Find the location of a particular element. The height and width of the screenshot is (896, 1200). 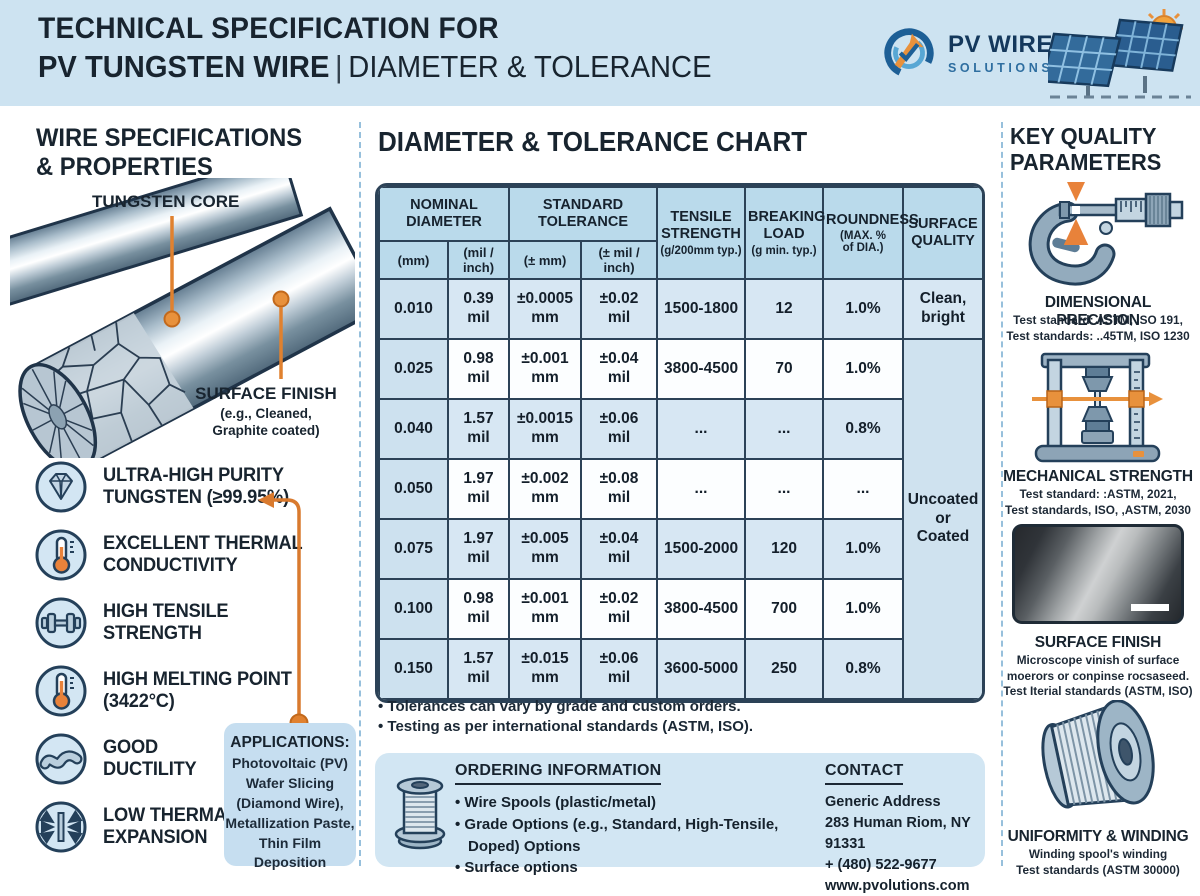

ordering-item: • Surface options is located at coordinates (516, 868).